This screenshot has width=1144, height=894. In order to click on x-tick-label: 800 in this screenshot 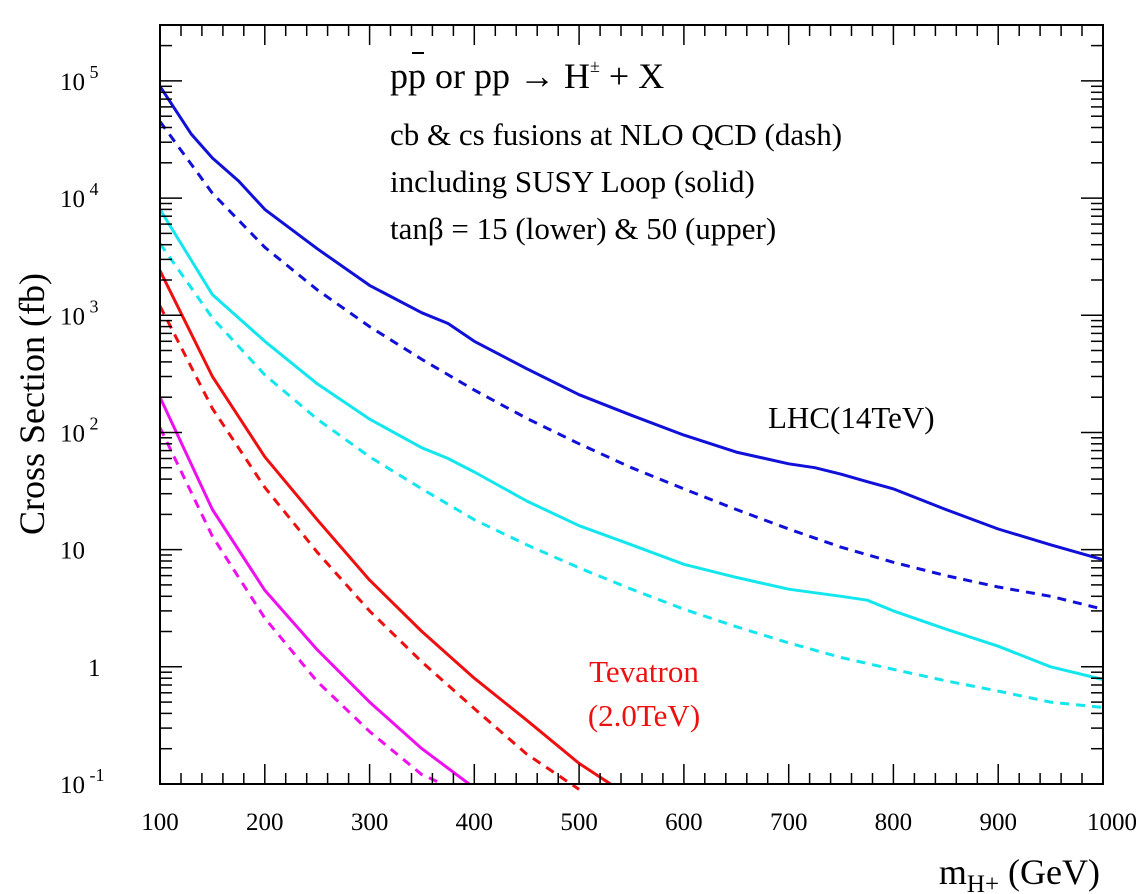, I will do `click(894, 822)`.